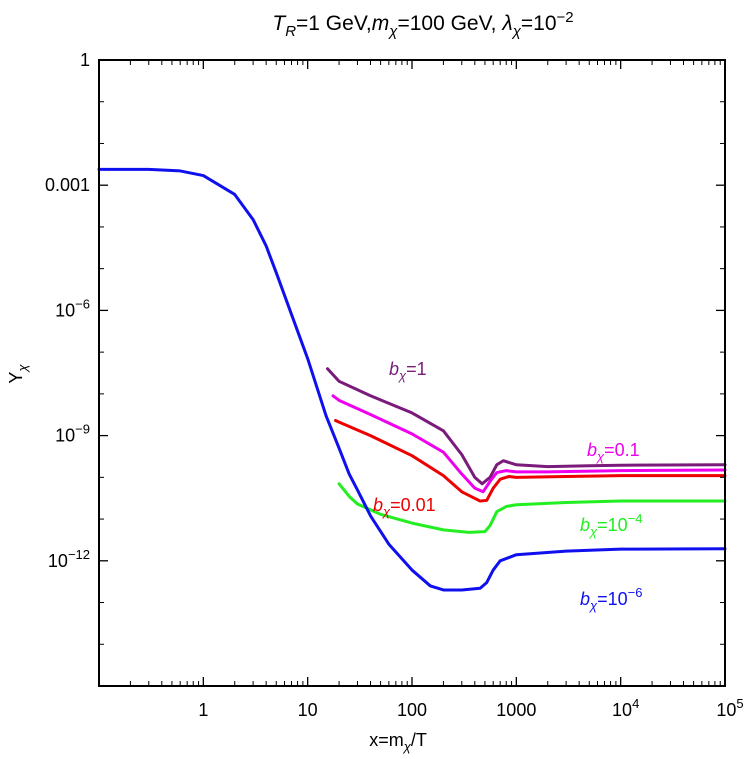 The height and width of the screenshot is (759, 747). I want to click on text-part: x=m, so click(386, 740).